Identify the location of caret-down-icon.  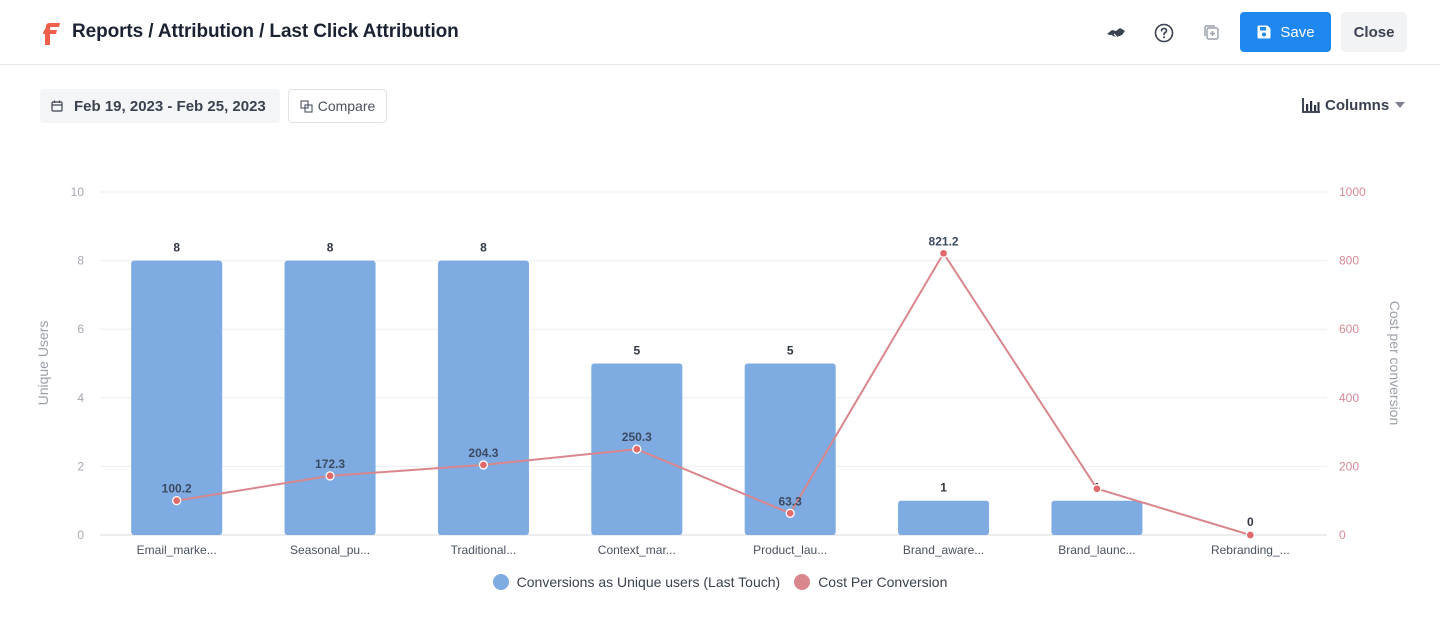
(1400, 105).